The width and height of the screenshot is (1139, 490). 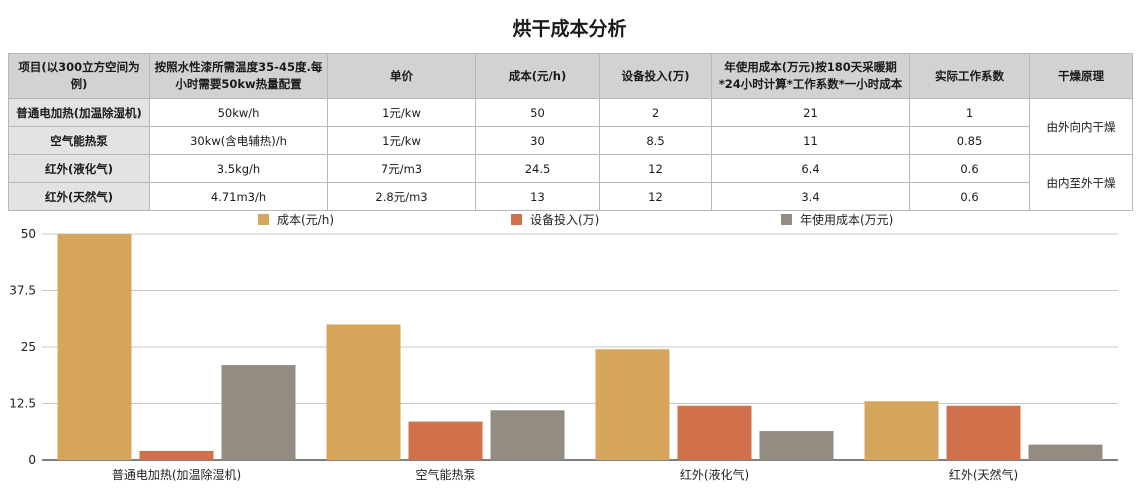 I want to click on principle-cell: 由内至外干燥, so click(x=1081, y=182).